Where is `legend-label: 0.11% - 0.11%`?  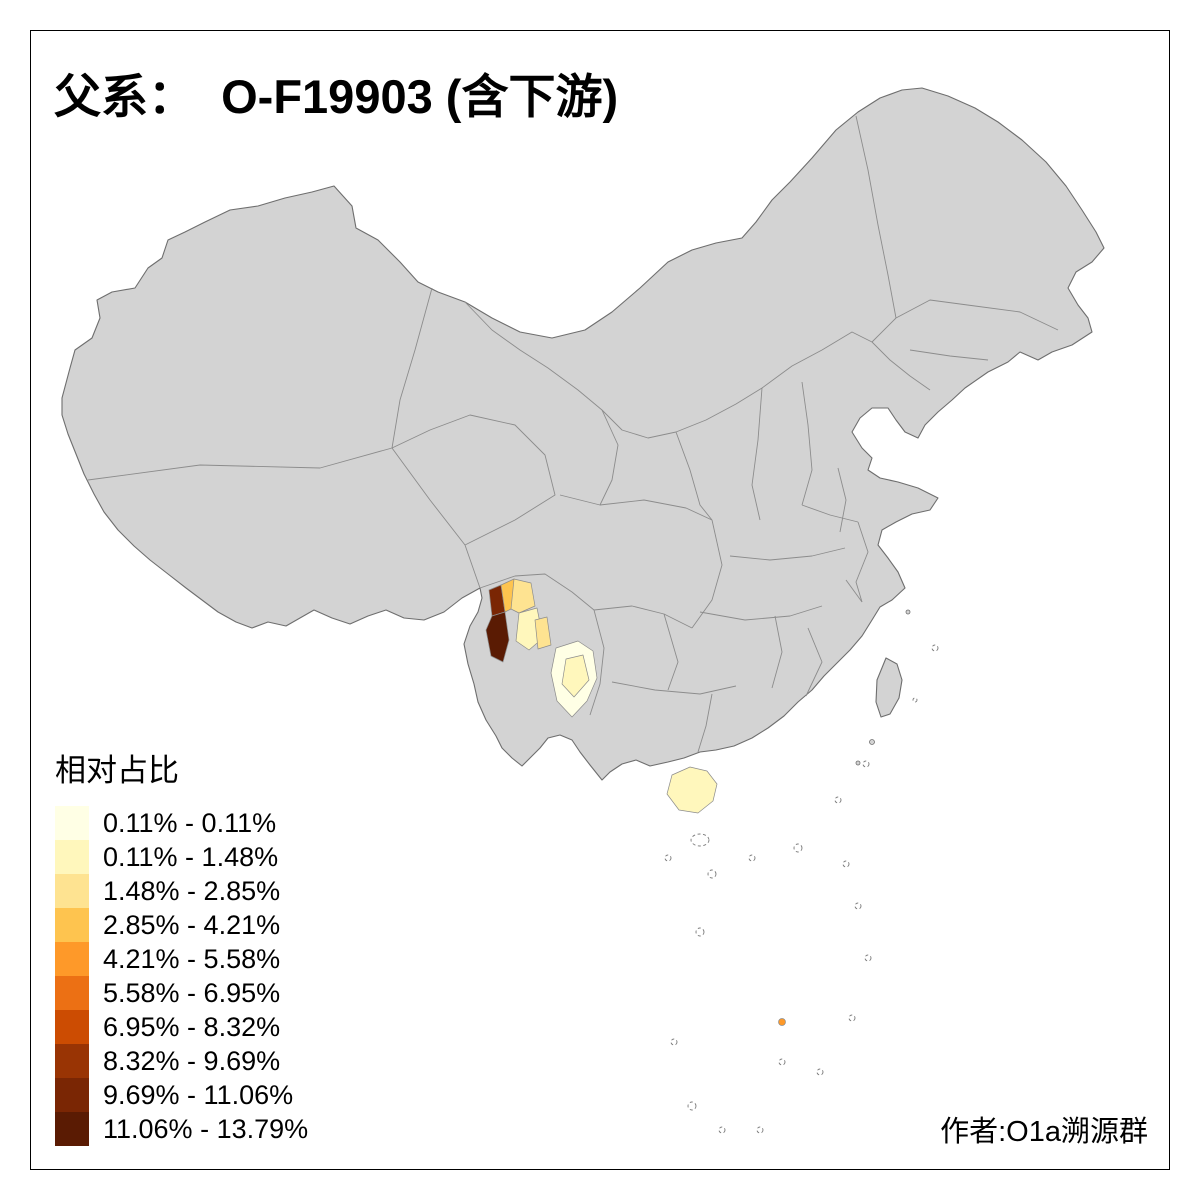
legend-label: 0.11% - 0.11% is located at coordinates (190, 822).